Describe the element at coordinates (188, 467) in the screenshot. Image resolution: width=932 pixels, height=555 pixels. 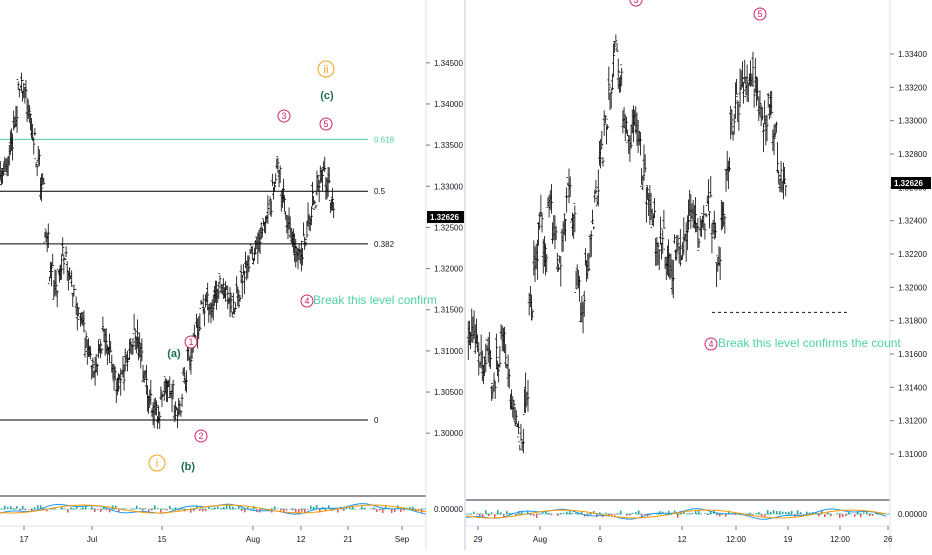
I see `wave-label-text: (b)` at that location.